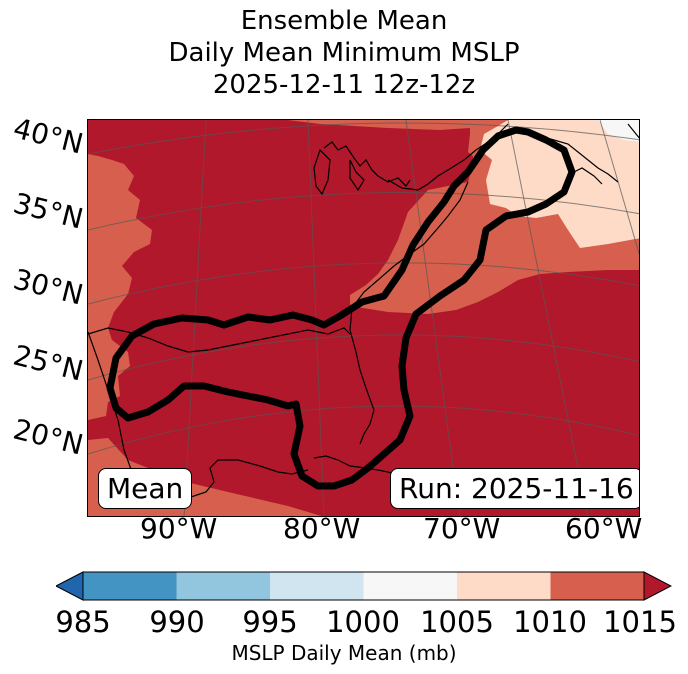 The image size is (688, 674). Describe the element at coordinates (344, 21) in the screenshot. I see `title-line-1: Ensemble Mean` at that location.